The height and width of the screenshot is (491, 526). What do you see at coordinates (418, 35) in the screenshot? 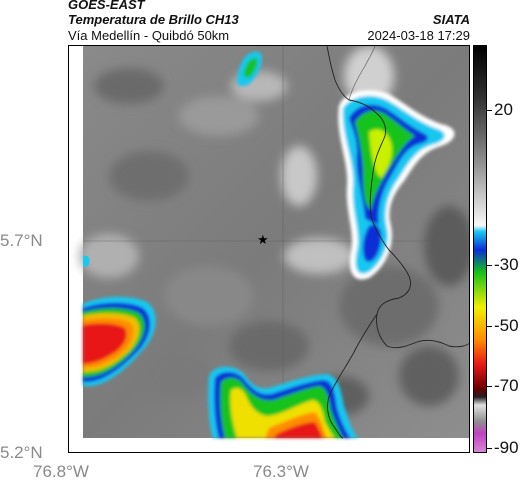
I see `timestamp: 2024-03-18 17:29` at bounding box center [418, 35].